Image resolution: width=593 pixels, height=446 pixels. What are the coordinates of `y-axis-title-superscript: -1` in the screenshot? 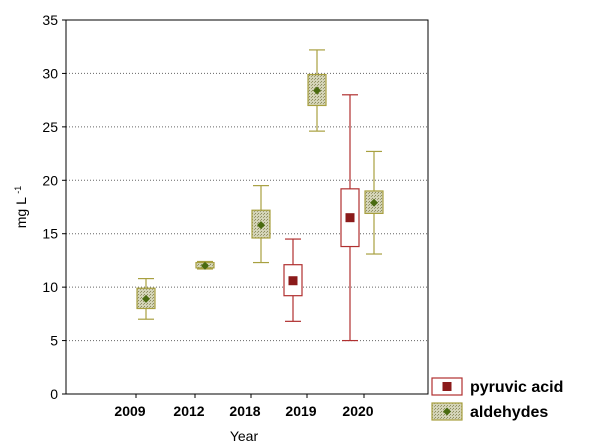 It's located at (18, 190).